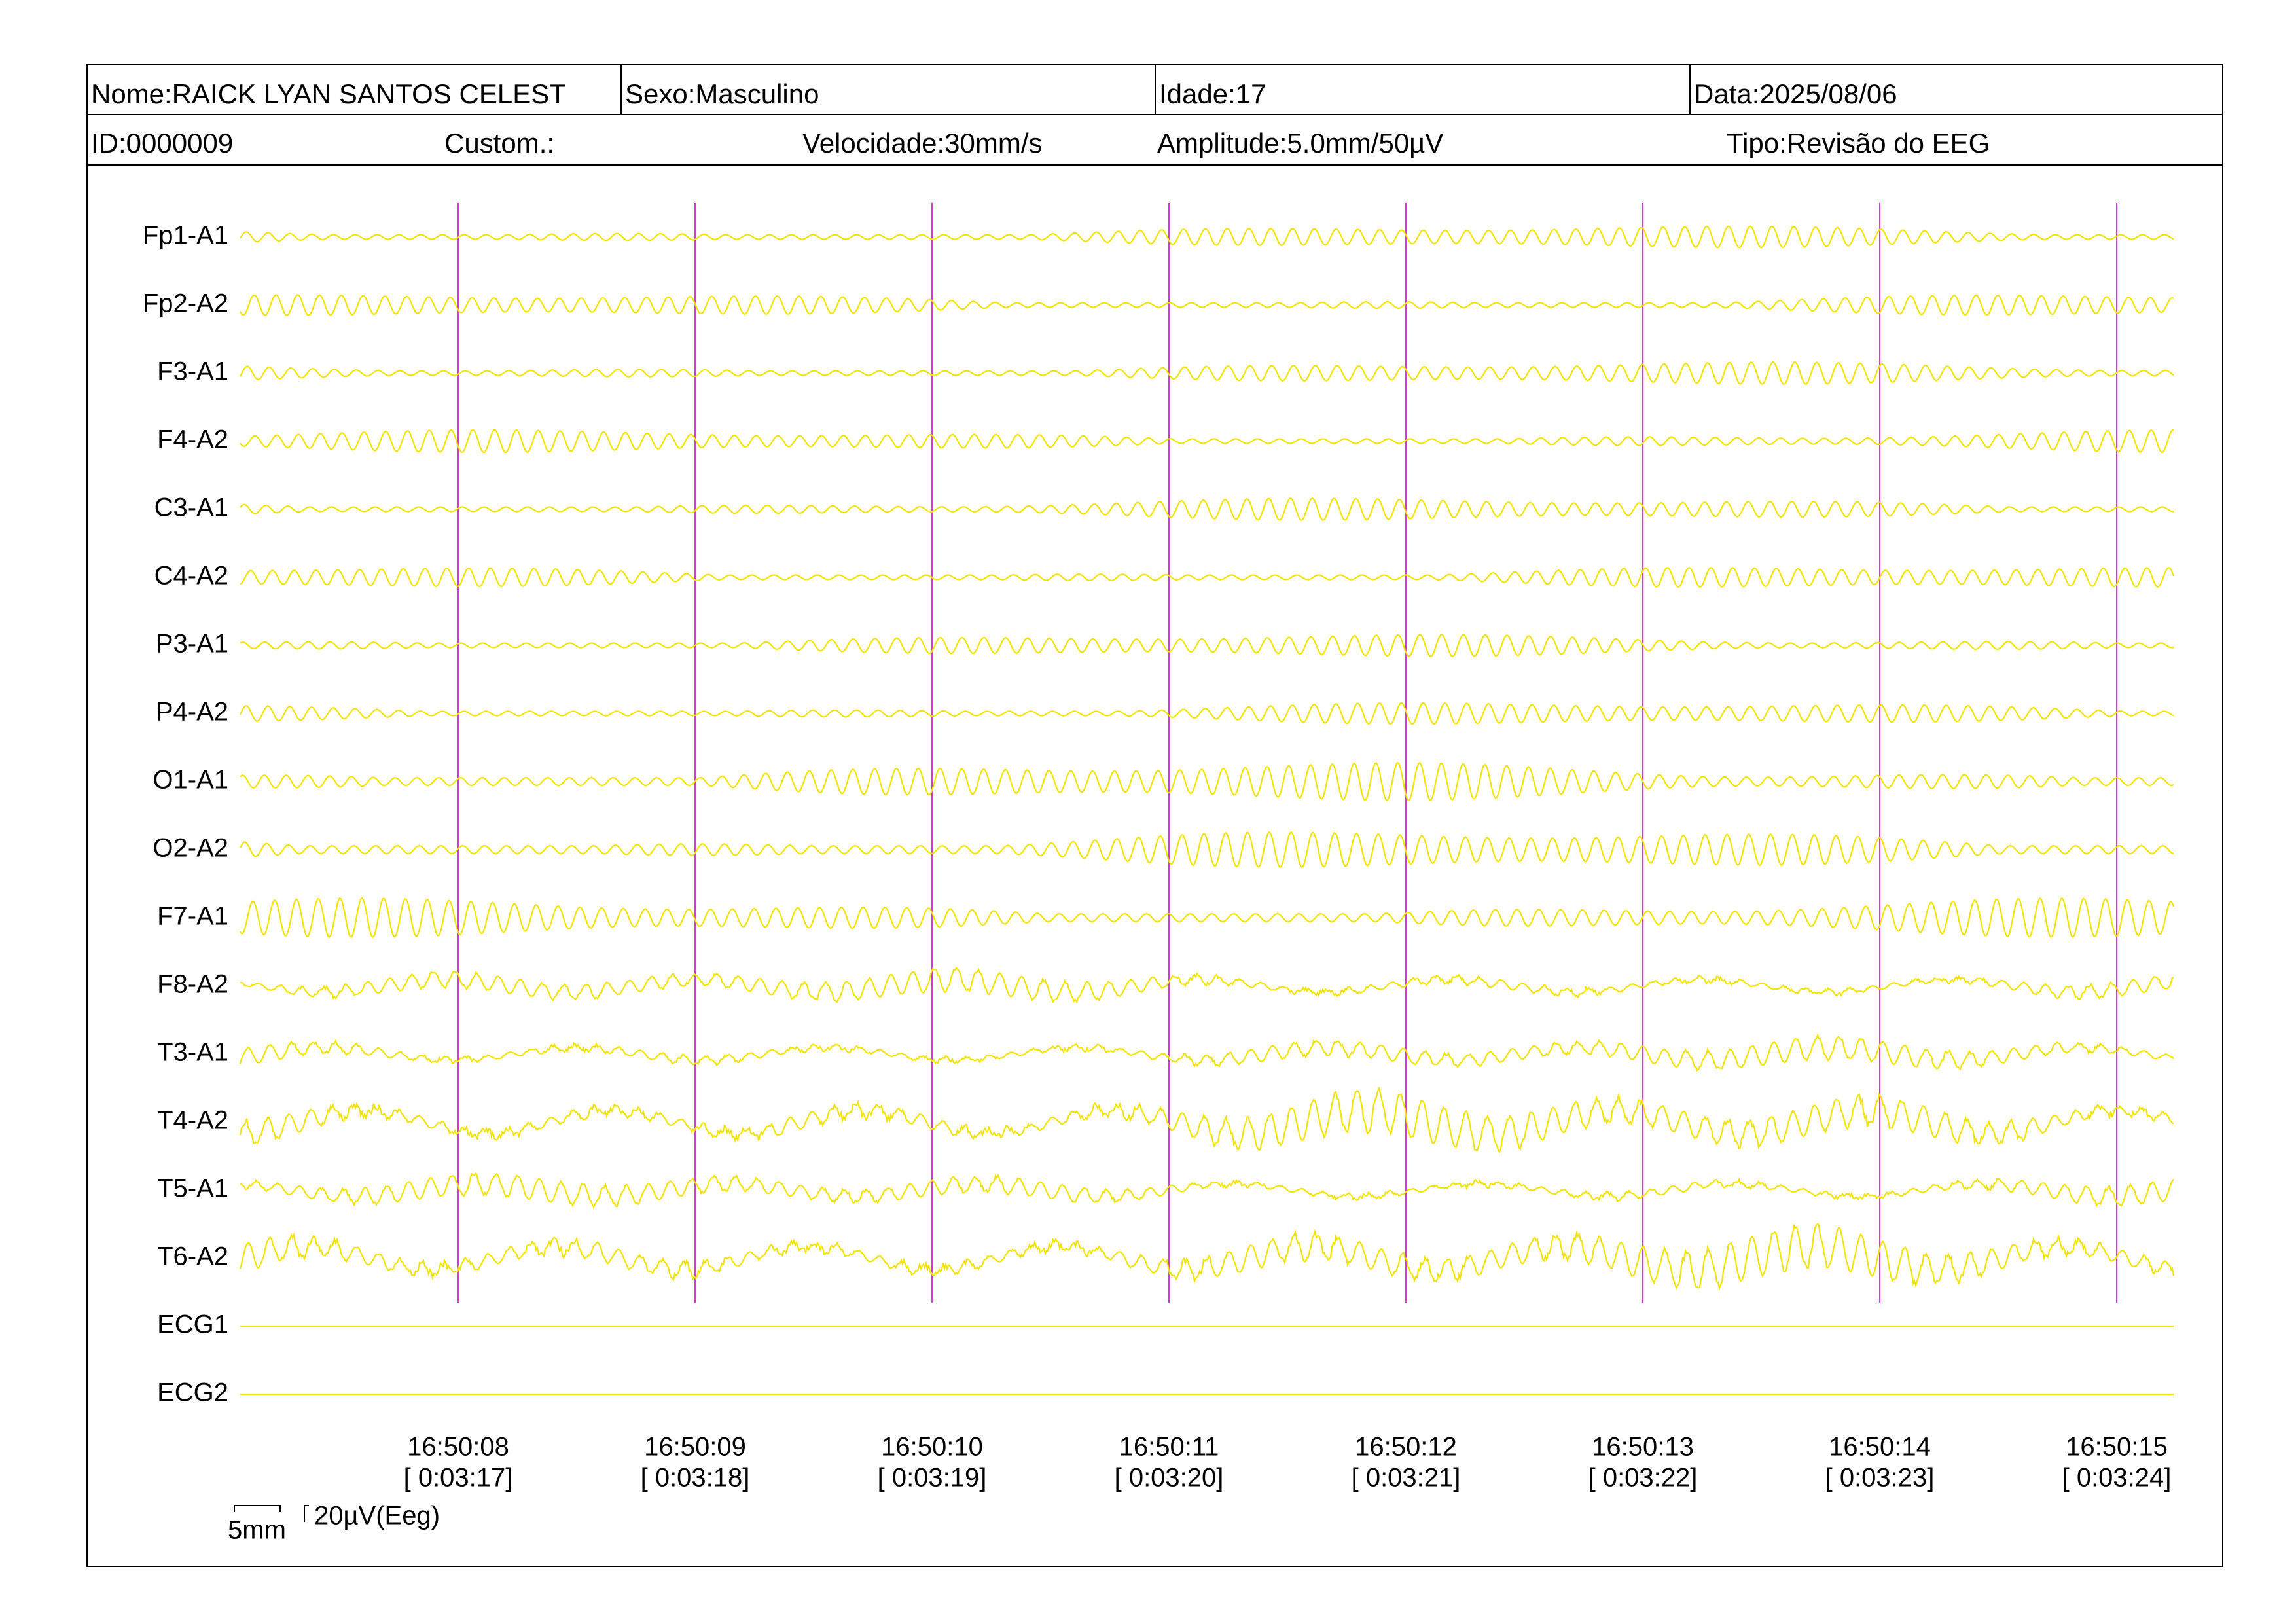 The image size is (2296, 1624). Describe the element at coordinates (257, 1508) in the screenshot. I see `time-scale-bar` at that location.